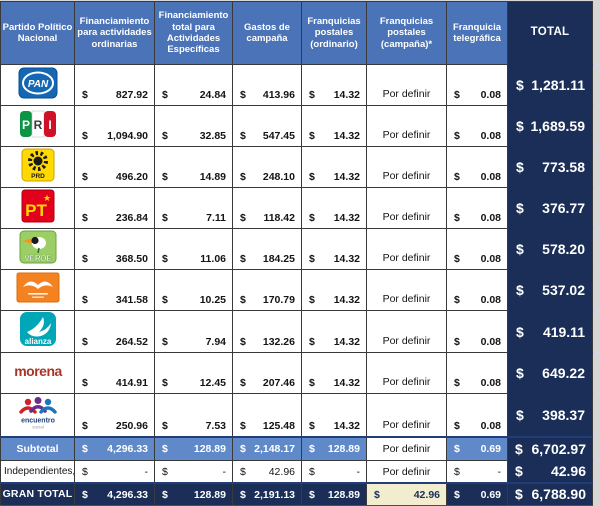 The image size is (600, 506). What do you see at coordinates (334, 85) in the screenshot?
I see `cell-pan-franquicias-postales-ordinario: $14.32` at bounding box center [334, 85].